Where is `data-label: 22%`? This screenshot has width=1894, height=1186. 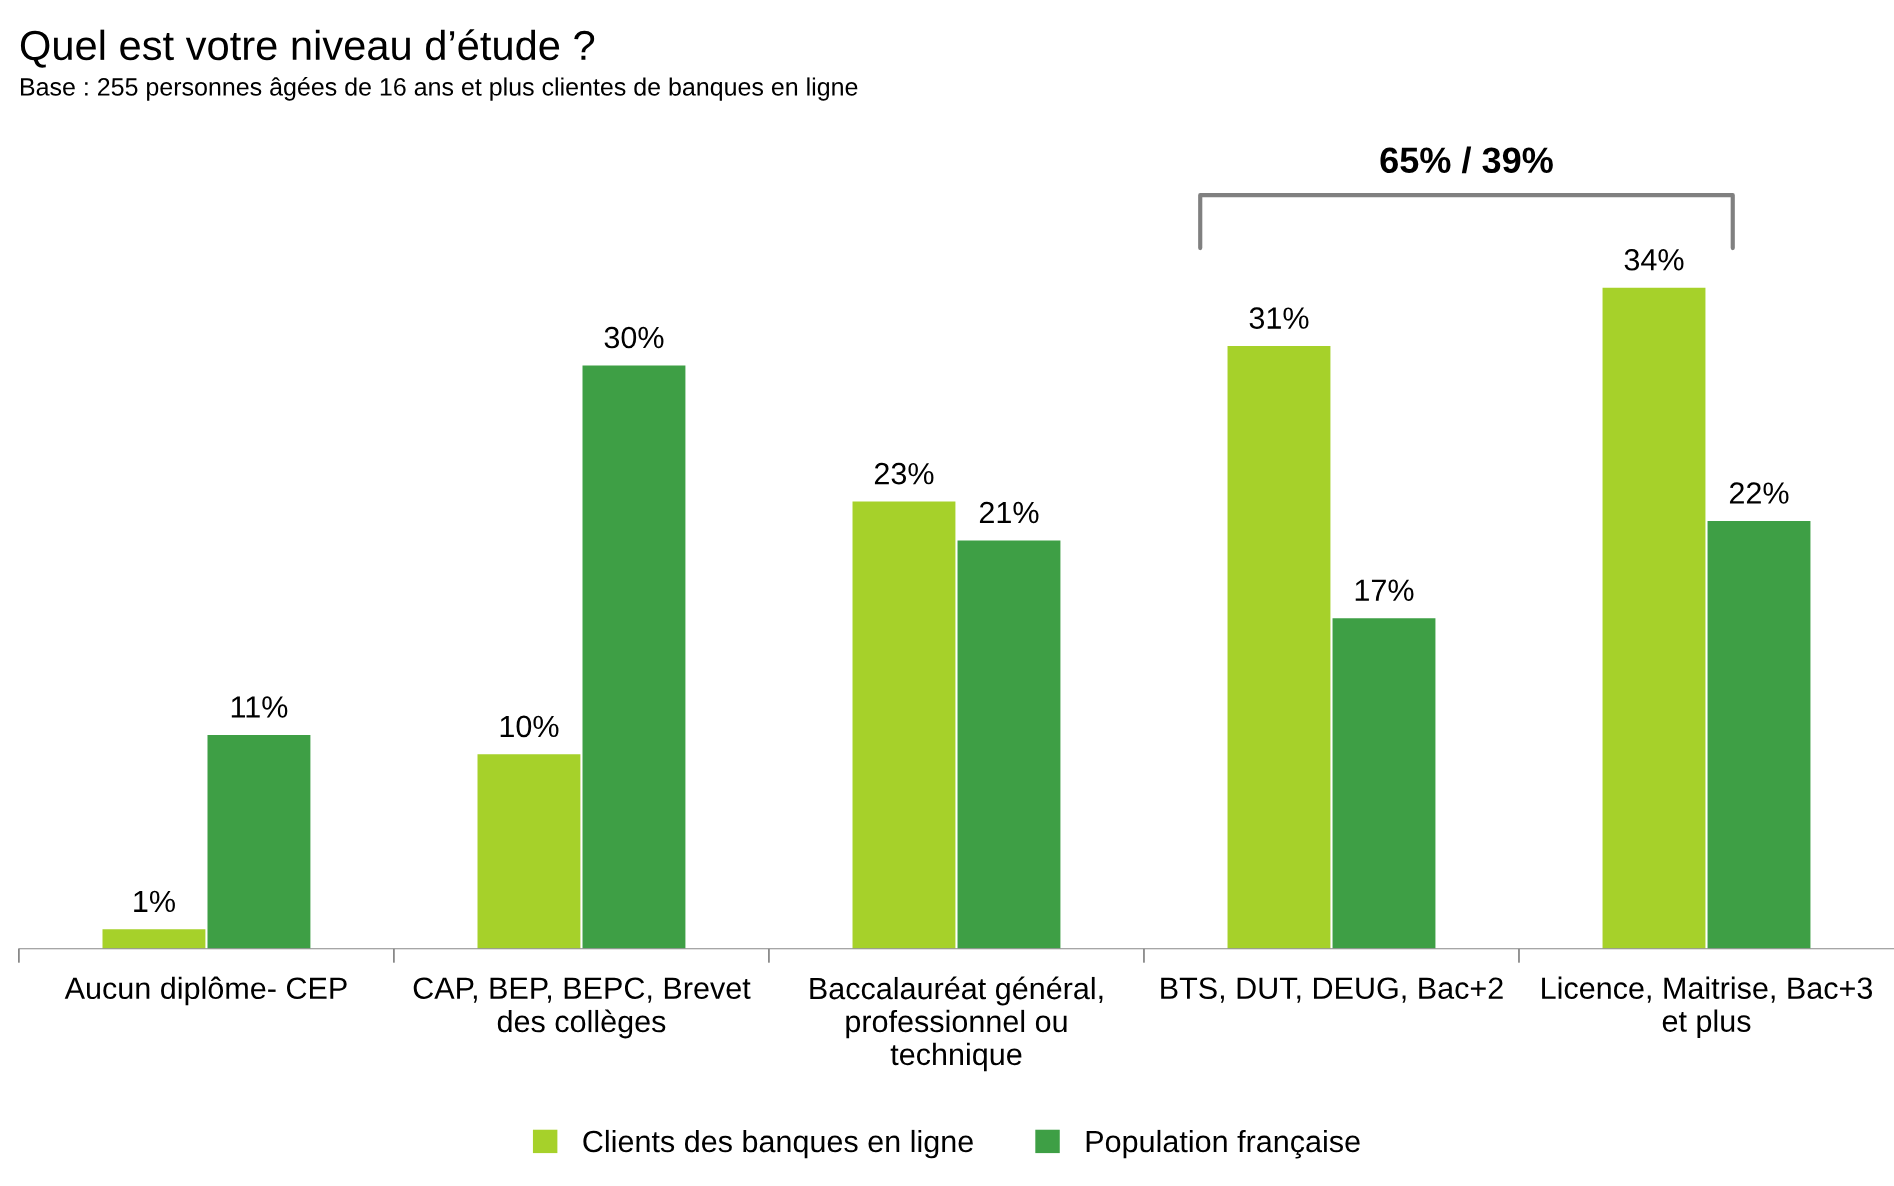 data-label: 22% is located at coordinates (1759, 493).